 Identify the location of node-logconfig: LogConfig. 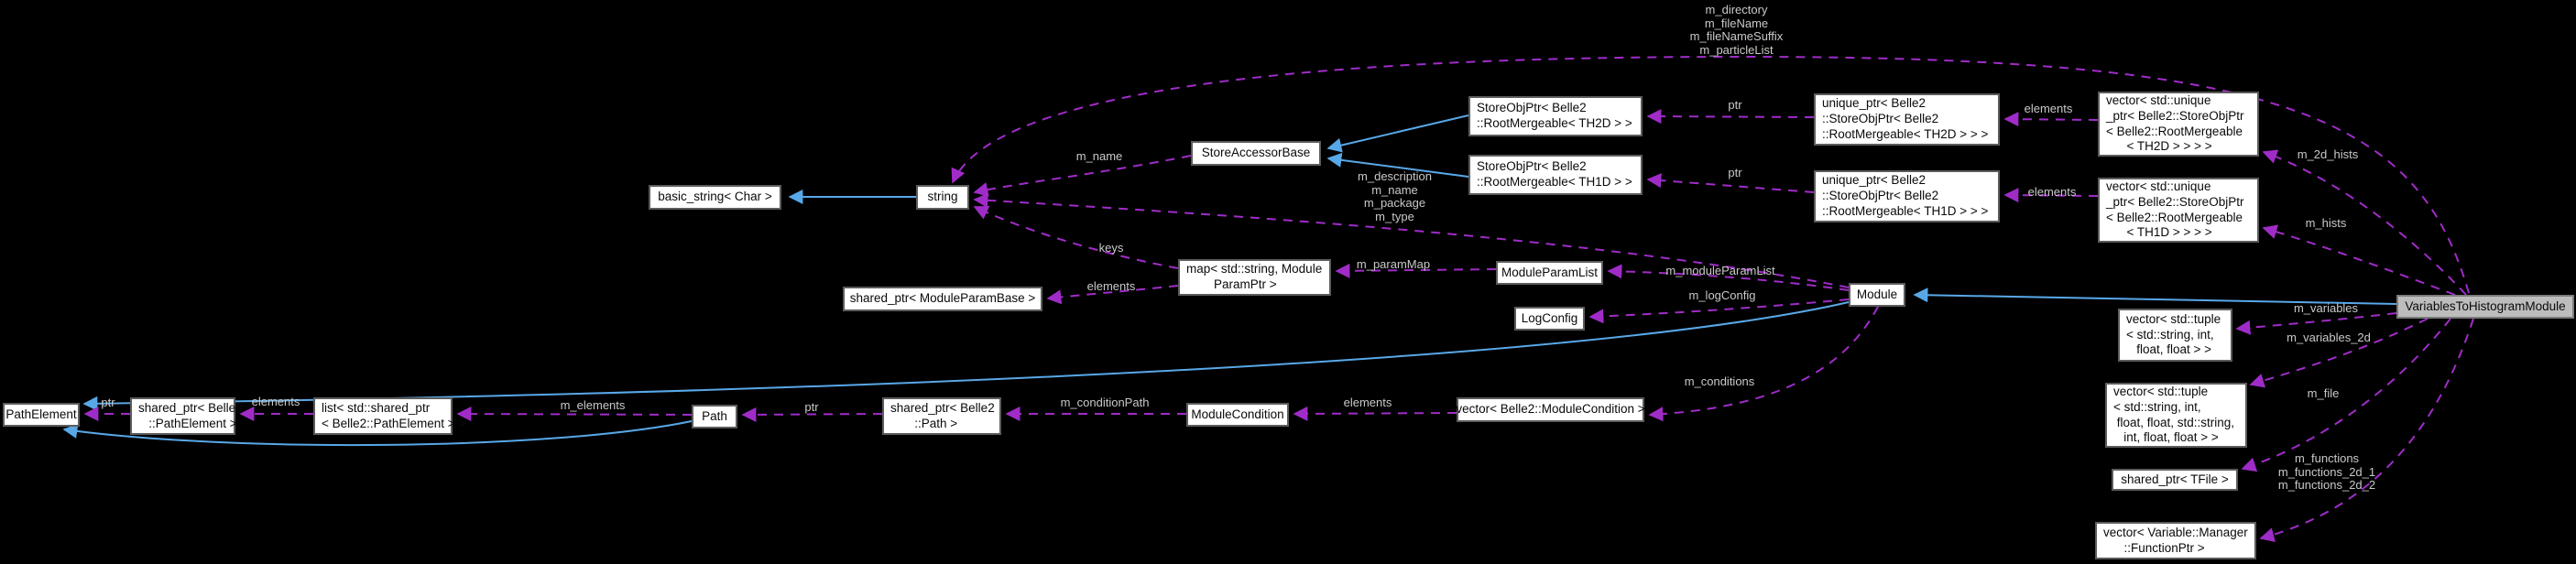
(1550, 319).